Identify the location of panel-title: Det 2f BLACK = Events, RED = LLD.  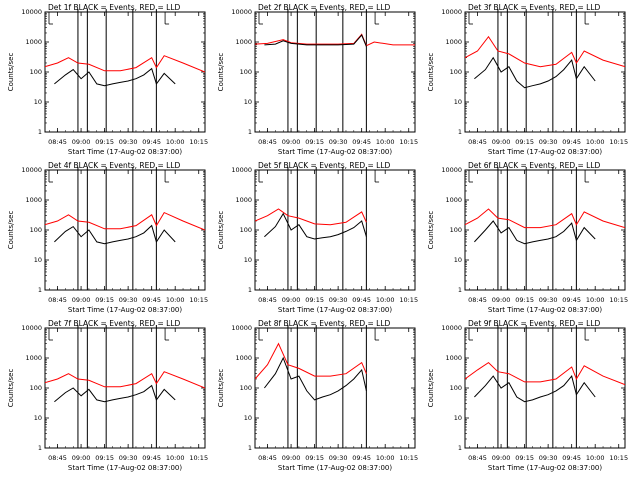
(324, 7).